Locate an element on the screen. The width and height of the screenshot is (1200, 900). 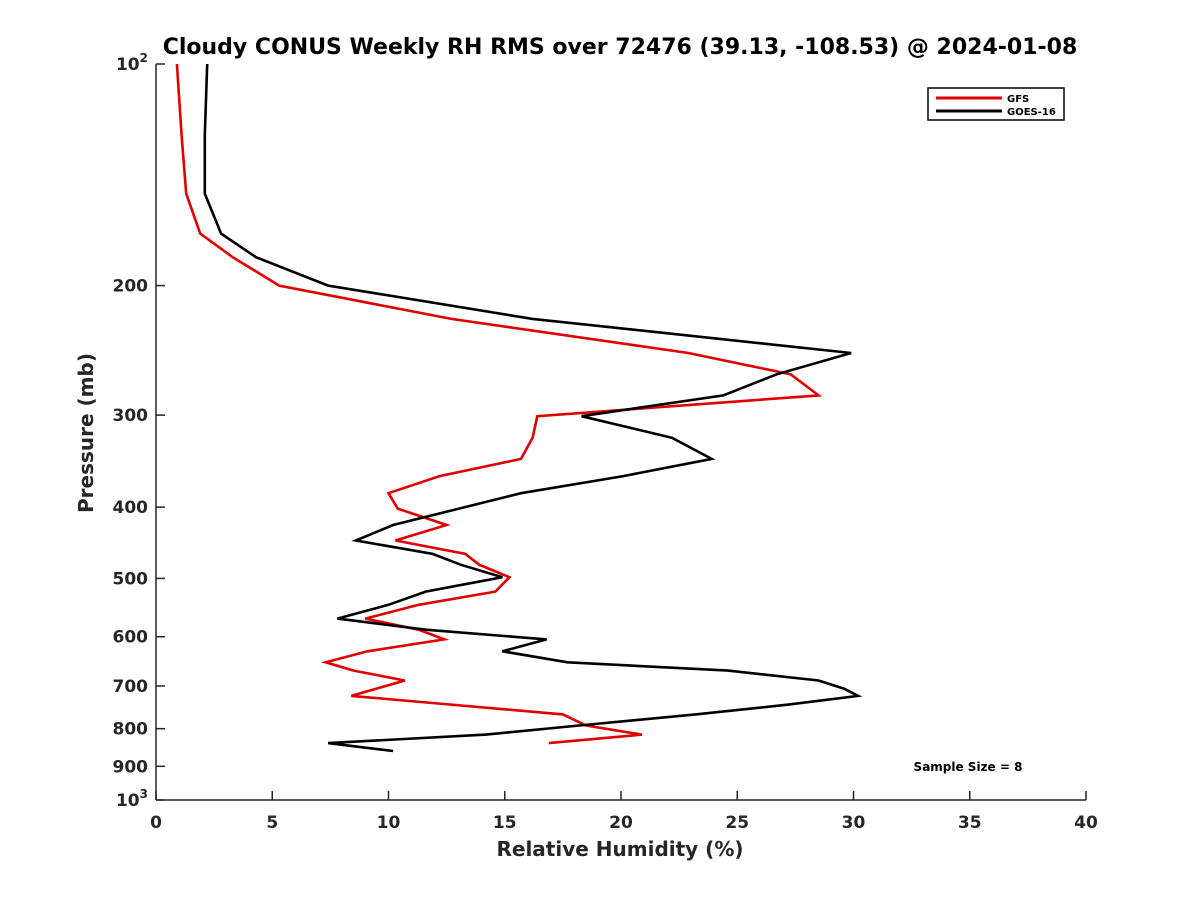
y-tick-label: 10³ is located at coordinates (132, 799).